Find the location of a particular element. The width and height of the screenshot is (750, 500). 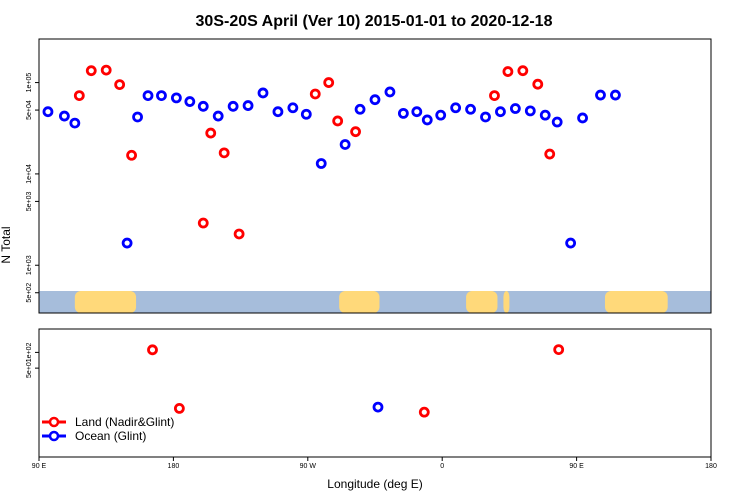

y-tick-label: 5e+04 is located at coordinates (29, 110).